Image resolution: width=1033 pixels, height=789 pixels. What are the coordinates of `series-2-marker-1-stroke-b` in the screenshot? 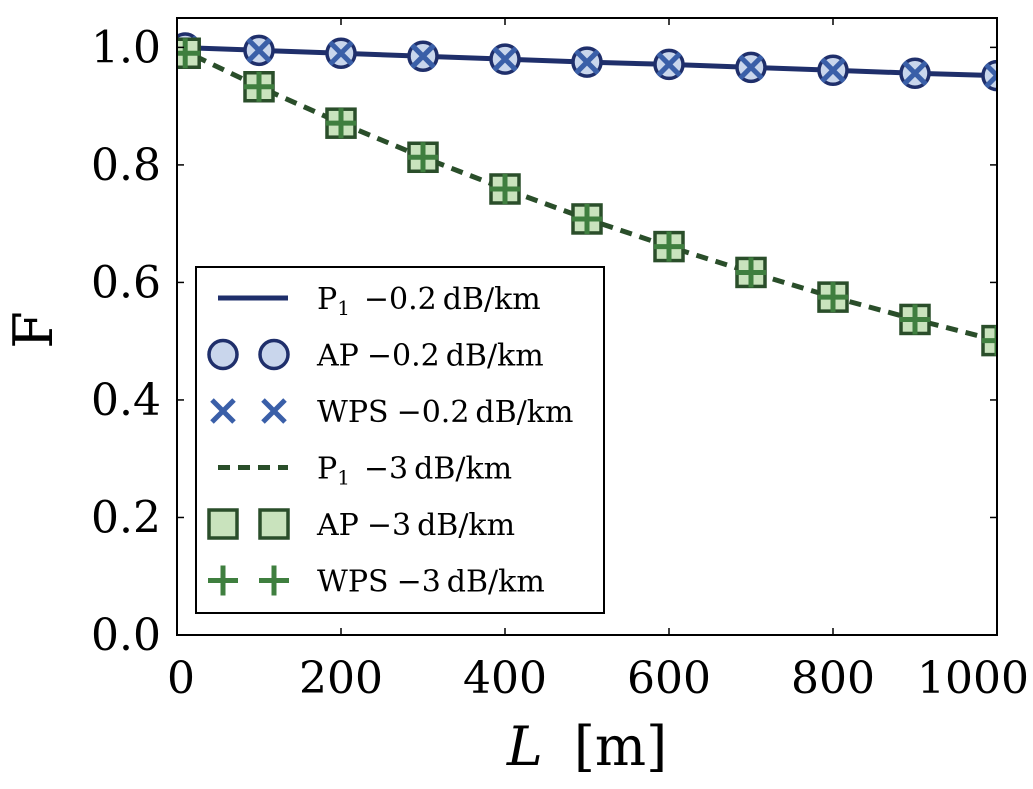 It's located at (259, 50).